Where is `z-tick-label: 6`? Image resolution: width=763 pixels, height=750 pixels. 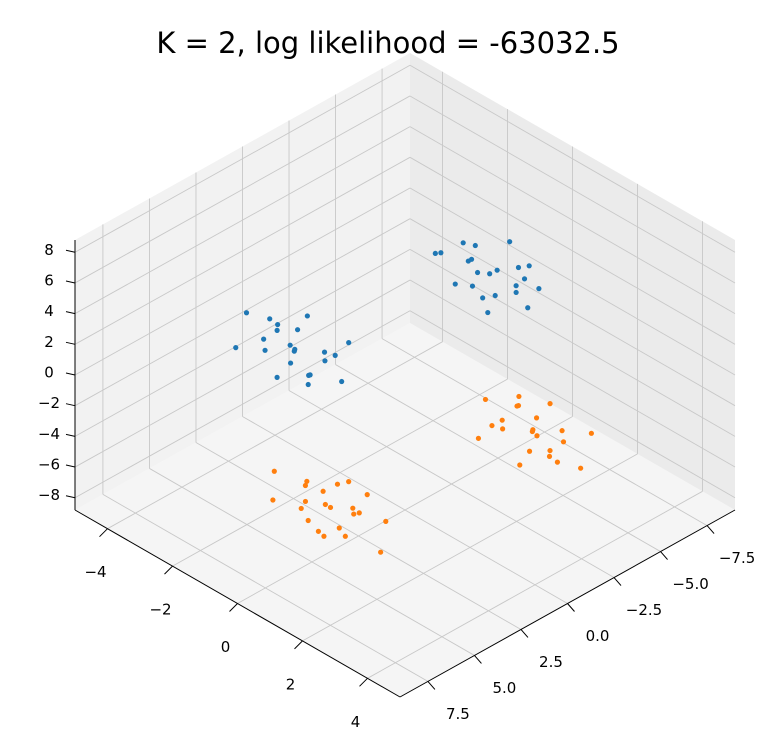
z-tick-label: 6 is located at coordinates (49, 280).